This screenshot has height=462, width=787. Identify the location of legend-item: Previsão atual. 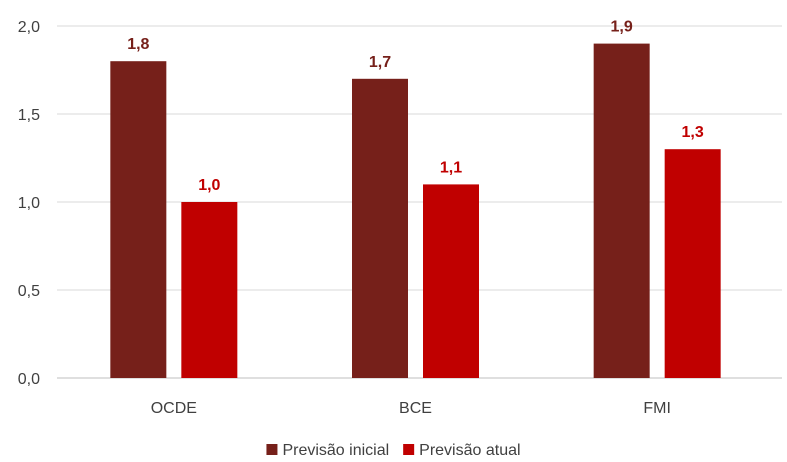
(462, 450).